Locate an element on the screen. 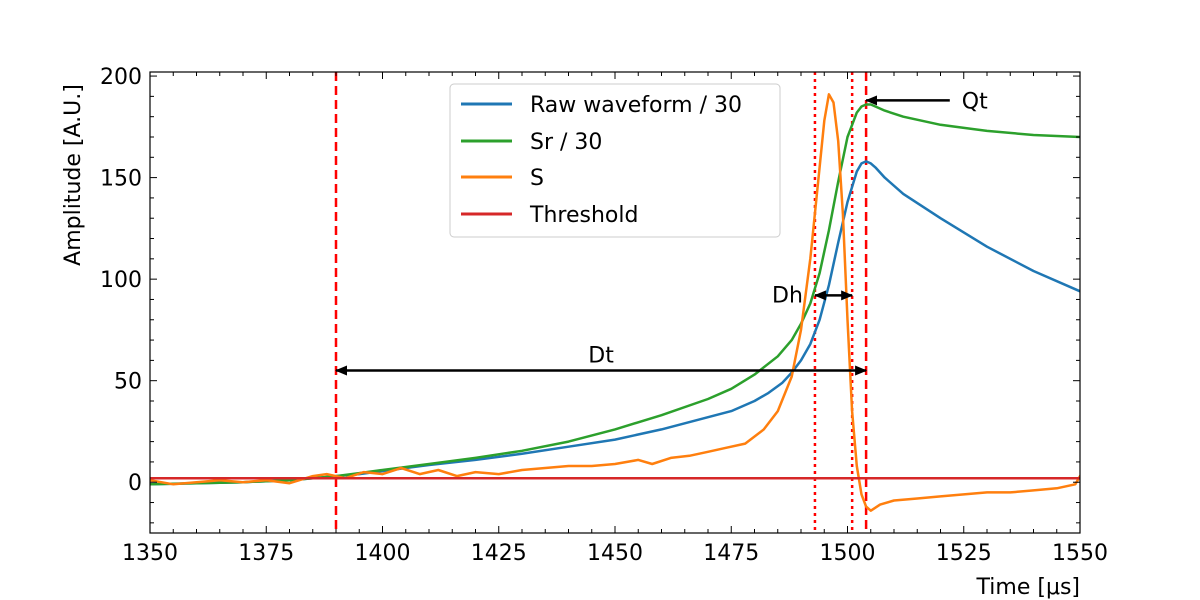  annotation-qt-label: Qt is located at coordinates (975, 101).